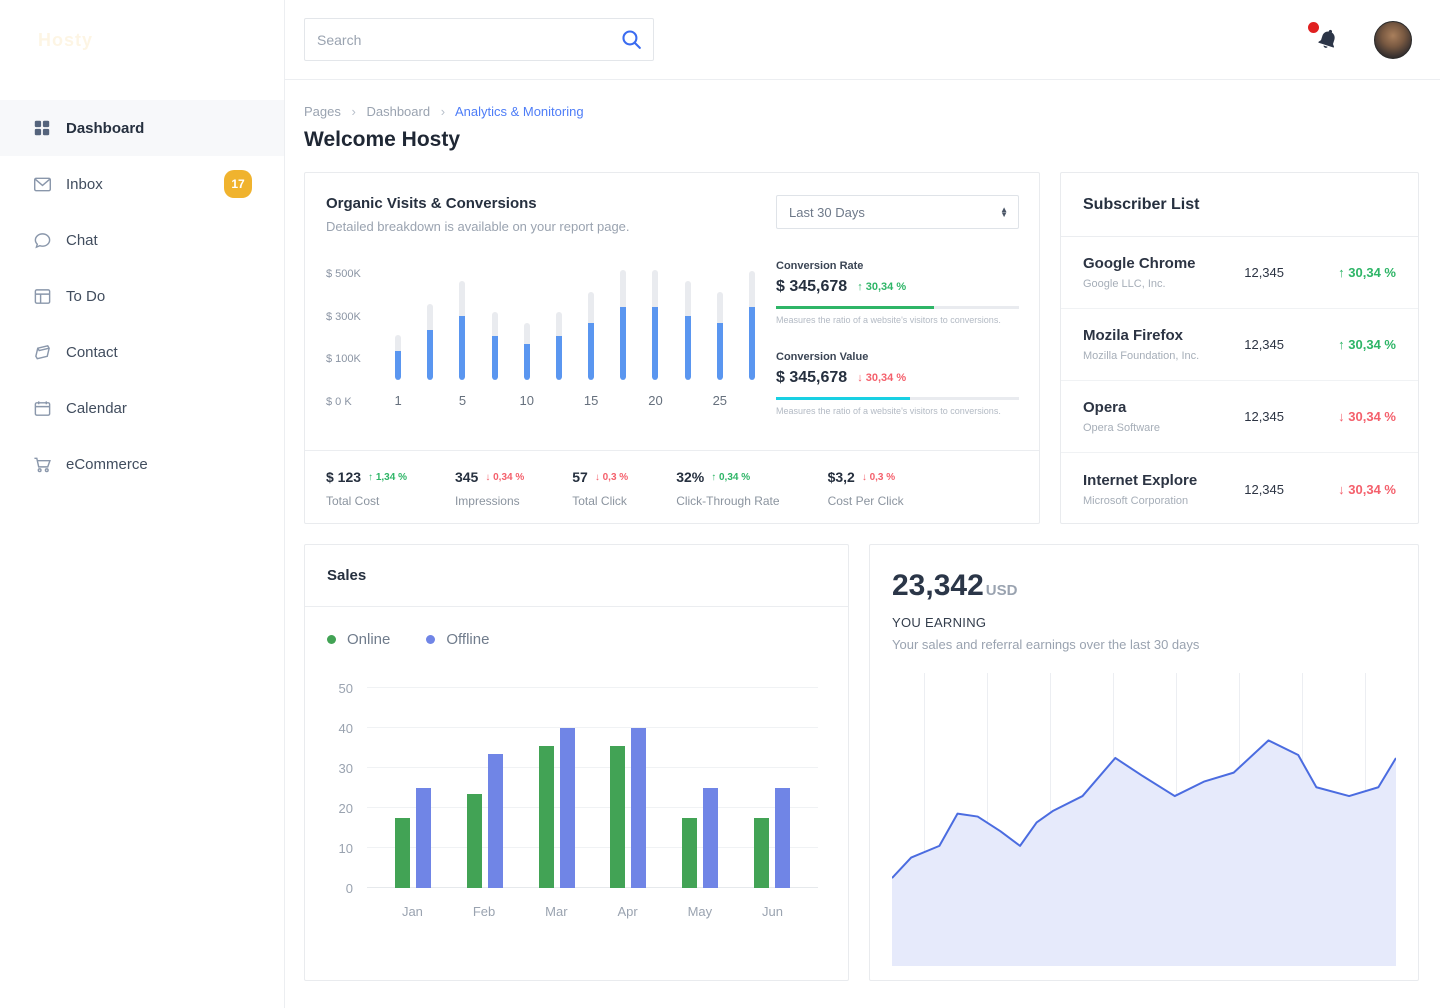 Image resolution: width=1440 pixels, height=1008 pixels. I want to click on sidebar-item-label: eCommerce, so click(107, 464).